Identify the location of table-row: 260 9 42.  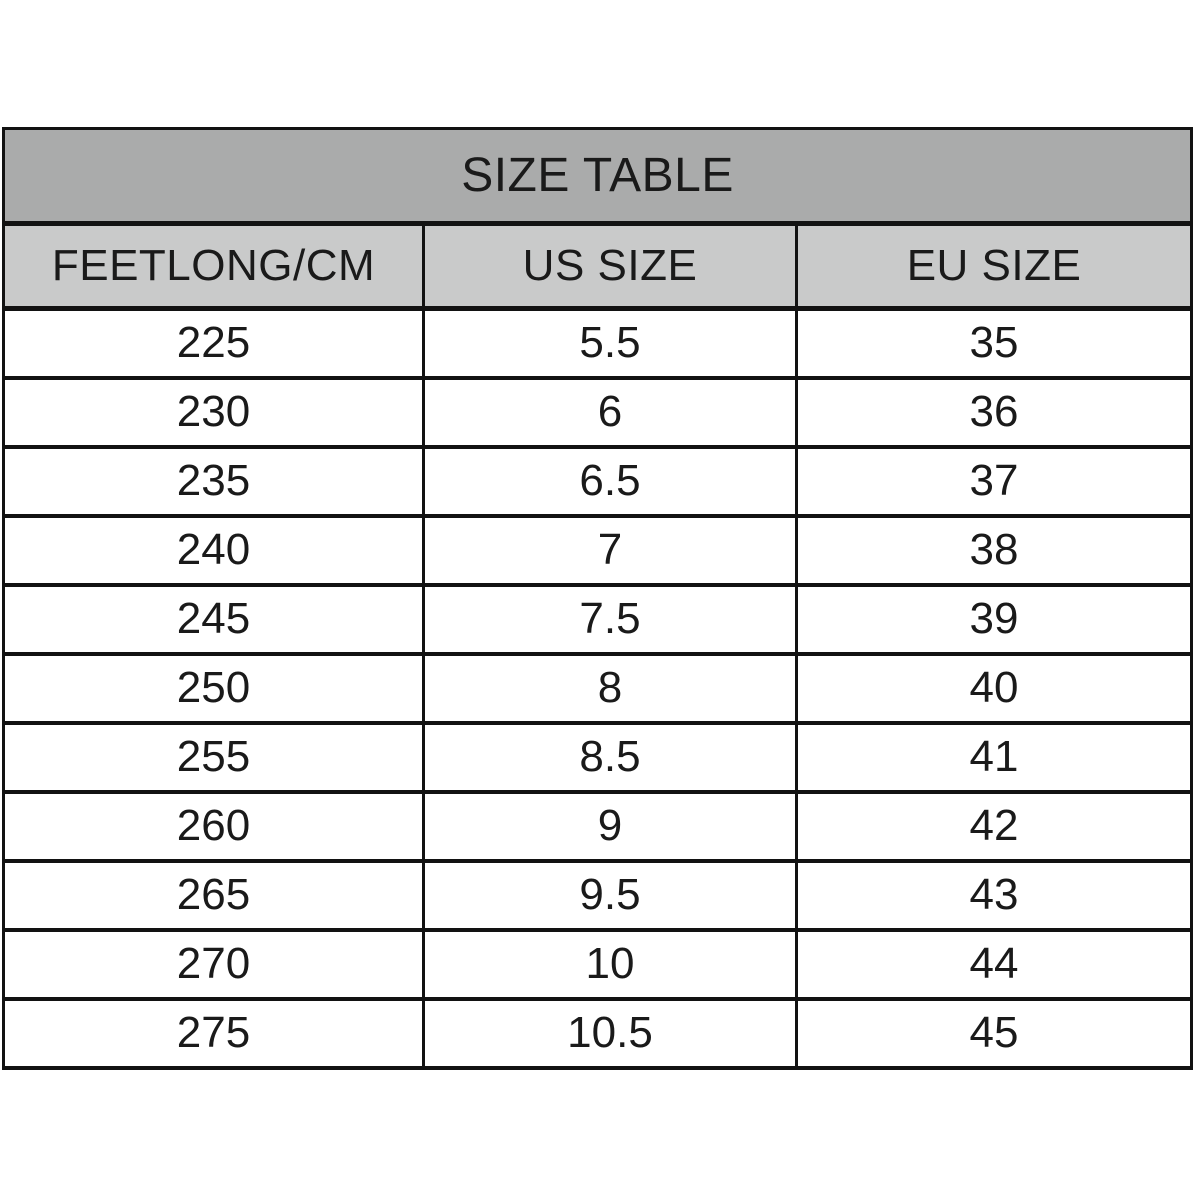
(598, 827).